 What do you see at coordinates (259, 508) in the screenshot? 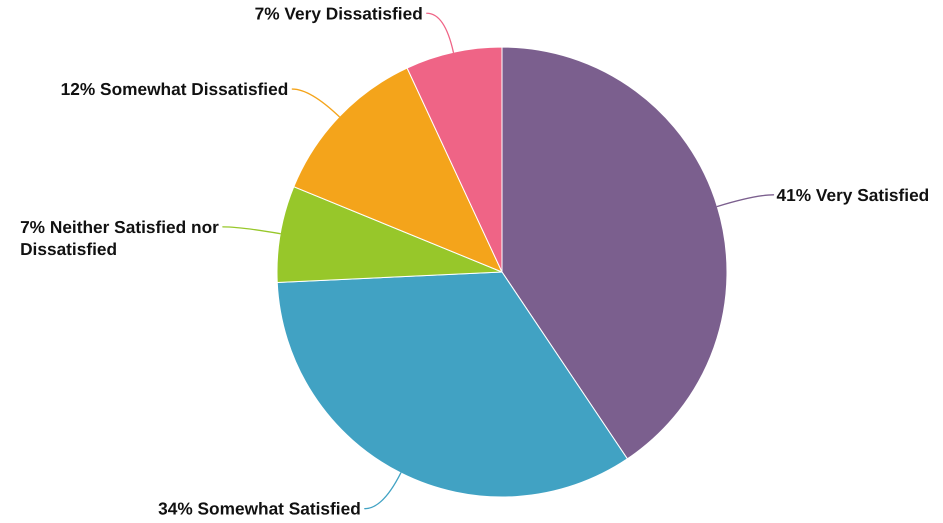
I see `slice-label: 34% Somewhat Satisfied` at bounding box center [259, 508].